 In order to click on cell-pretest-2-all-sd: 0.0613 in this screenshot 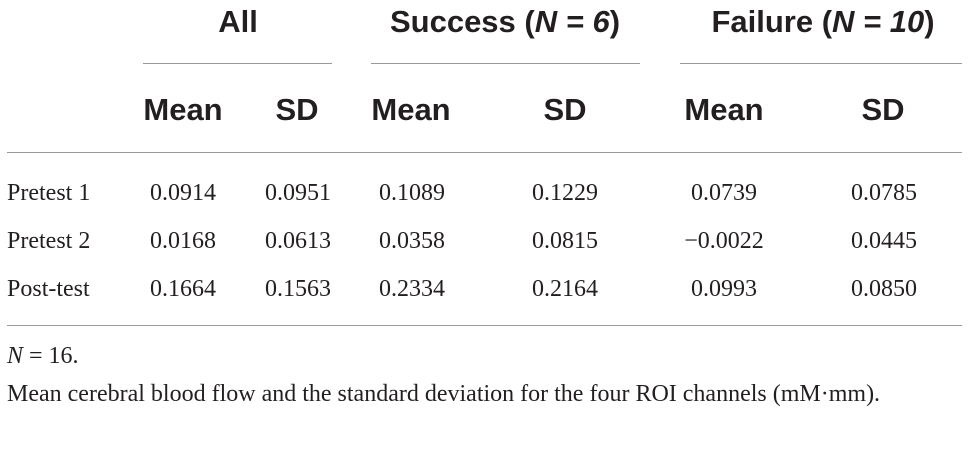, I will do `click(298, 241)`.